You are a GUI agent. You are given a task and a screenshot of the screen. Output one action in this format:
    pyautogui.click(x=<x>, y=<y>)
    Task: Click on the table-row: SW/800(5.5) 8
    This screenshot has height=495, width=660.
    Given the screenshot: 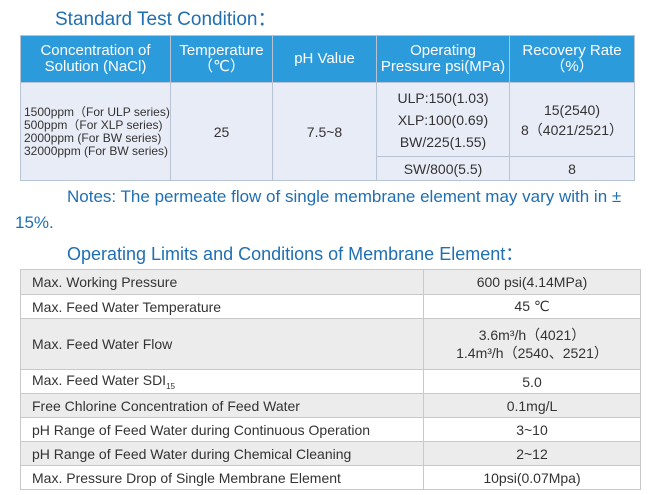 What is the action you would take?
    pyautogui.click(x=328, y=168)
    